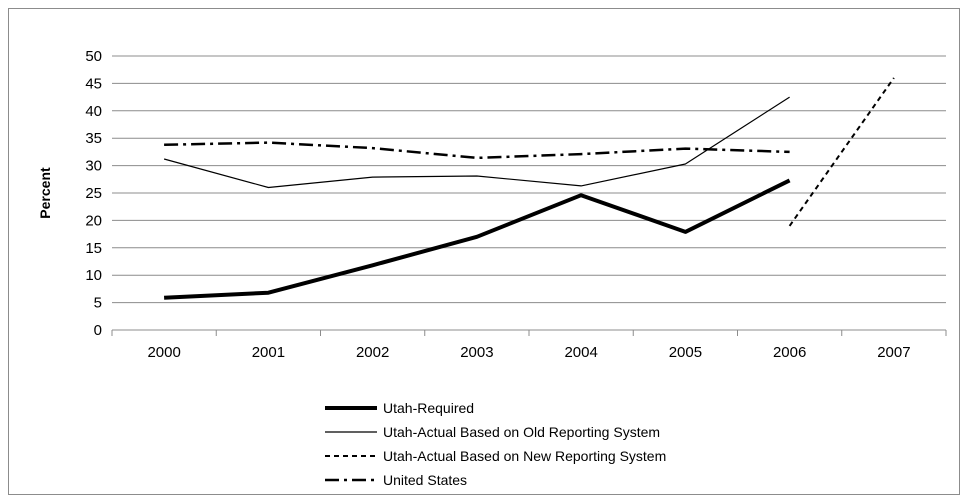 This screenshot has height=503, width=970. Describe the element at coordinates (93, 111) in the screenshot. I see `y-tick-label: 40` at that location.